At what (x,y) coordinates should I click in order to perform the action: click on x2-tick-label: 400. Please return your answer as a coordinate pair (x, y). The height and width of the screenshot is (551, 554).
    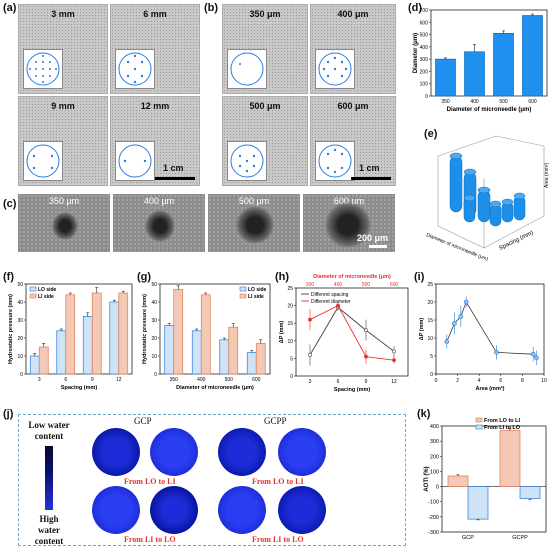
    Looking at the image, I should click on (338, 285).